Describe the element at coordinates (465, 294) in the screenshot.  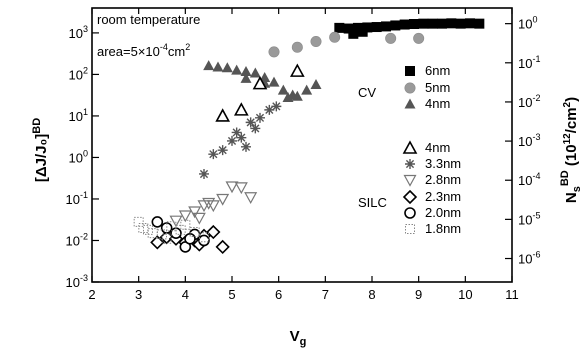
I see `x-tick-label: 10` at that location.